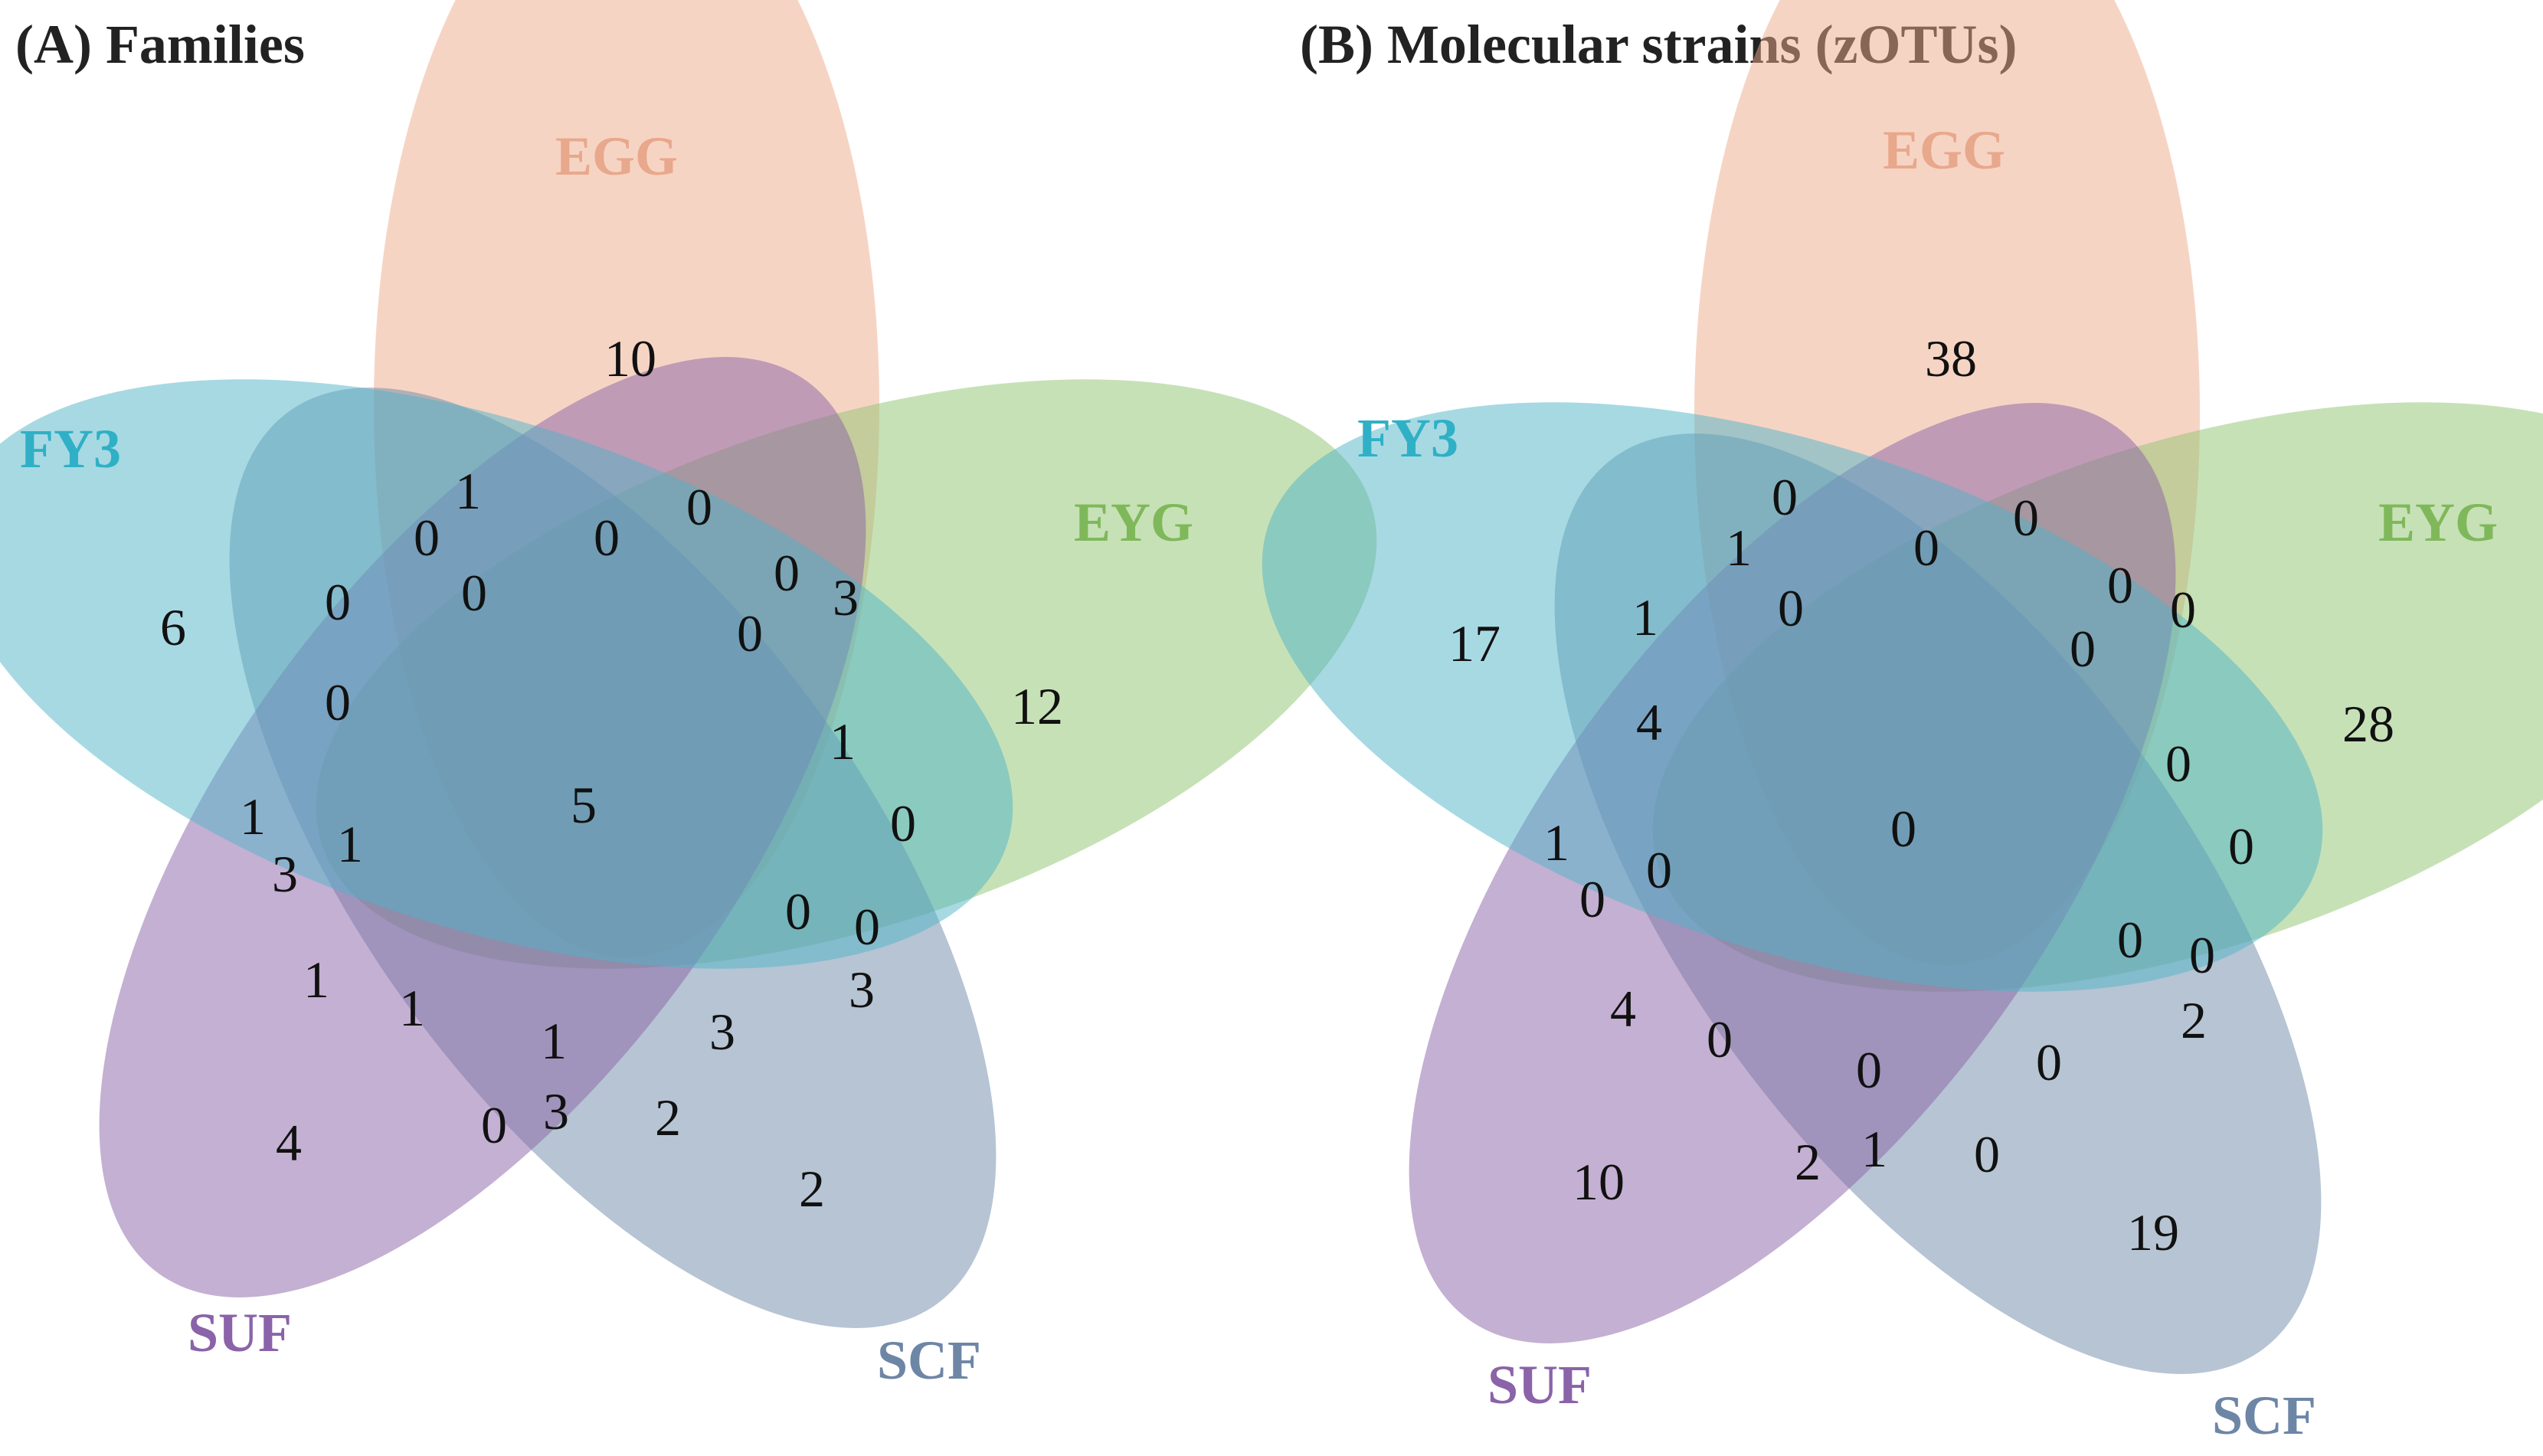 The width and height of the screenshot is (2543, 1456). I want to click on region-count: 5, so click(584, 805).